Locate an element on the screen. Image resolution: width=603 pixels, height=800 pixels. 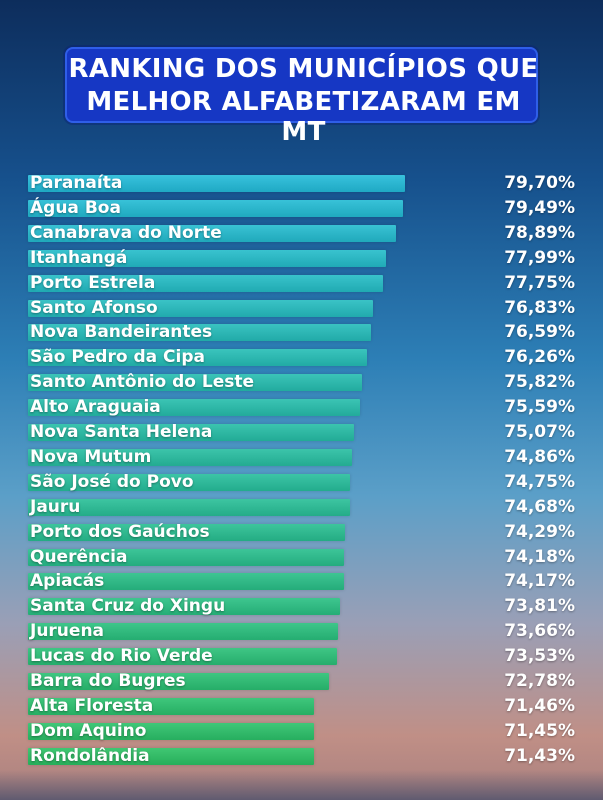
percentage-value: 73,66% is located at coordinates (539, 631).